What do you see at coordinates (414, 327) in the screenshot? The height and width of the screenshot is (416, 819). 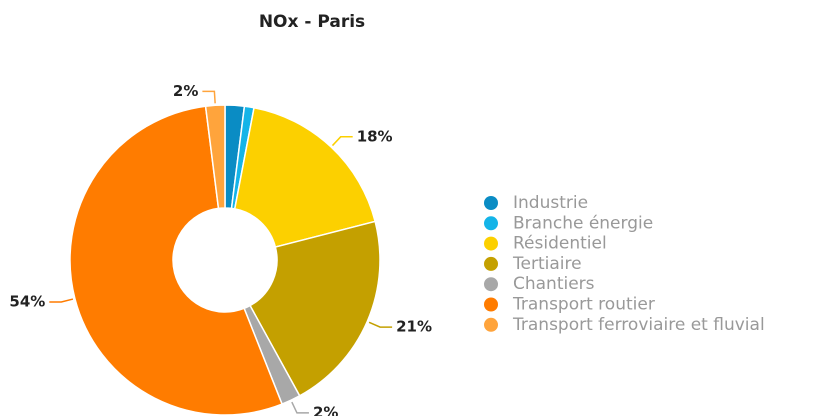 I see `data-label: 21%` at bounding box center [414, 327].